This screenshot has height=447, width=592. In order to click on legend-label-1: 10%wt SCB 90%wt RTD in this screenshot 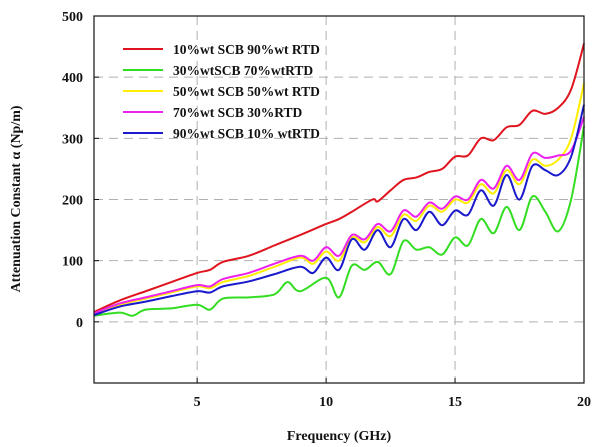, I will do `click(246, 49)`.